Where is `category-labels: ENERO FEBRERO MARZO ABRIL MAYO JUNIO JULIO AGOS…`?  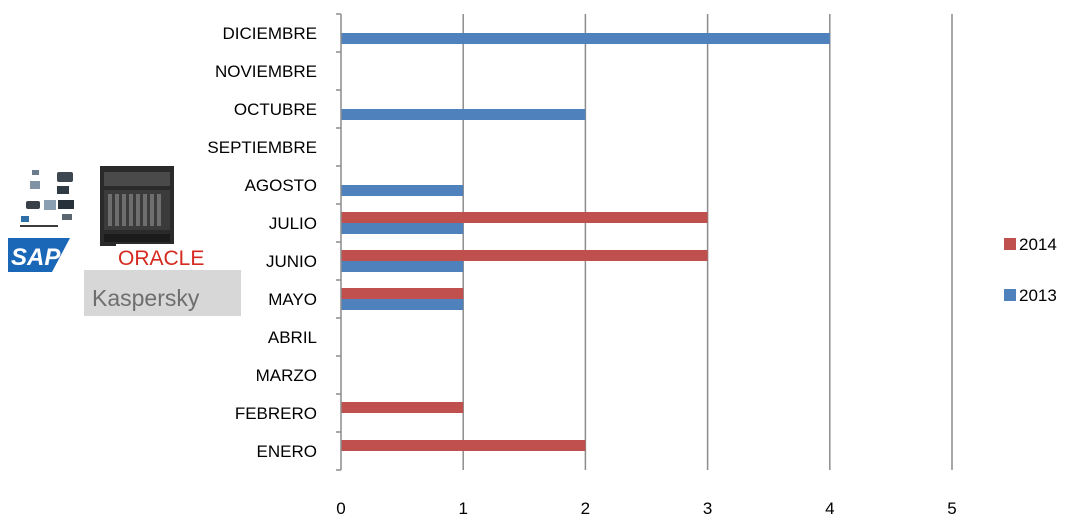 category-labels: ENERO FEBRERO MARZO ABRIL MAYO JUNIO JULIO AGOS… is located at coordinates (262, 242).